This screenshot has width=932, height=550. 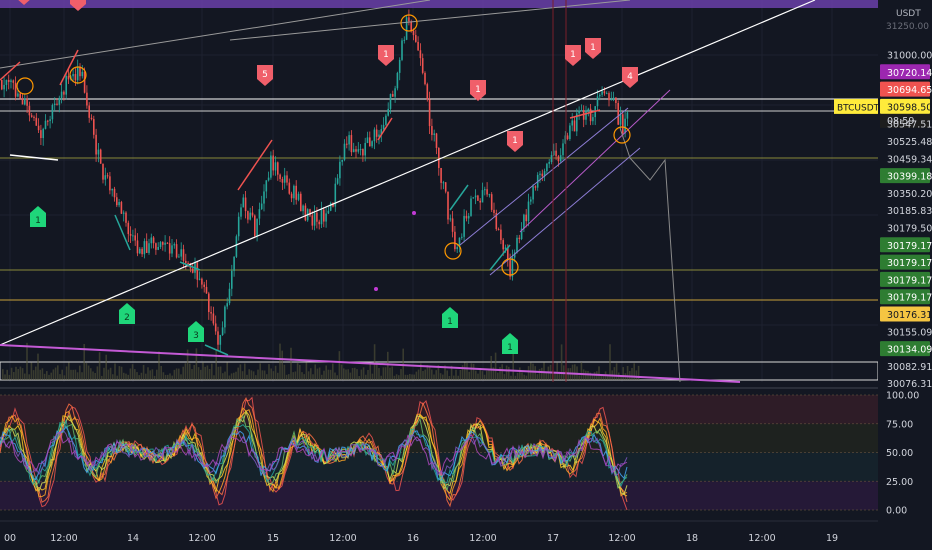 I want to click on channel-line, so click(x=544, y=176).